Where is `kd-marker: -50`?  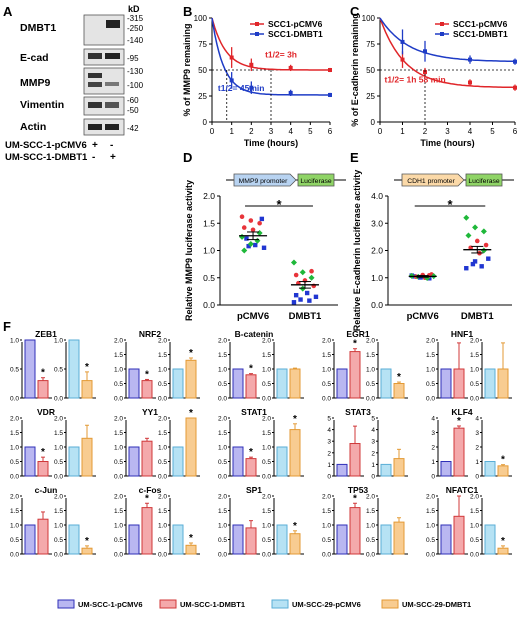
kd-marker: -50 is located at coordinates (133, 110).